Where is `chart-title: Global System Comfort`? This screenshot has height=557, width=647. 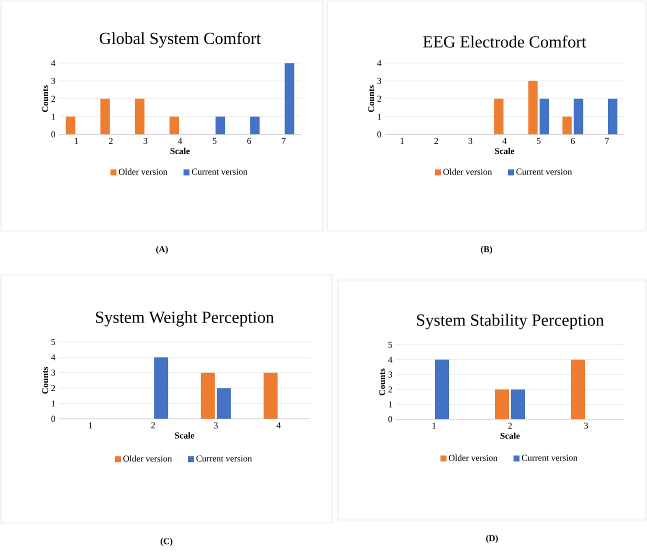 chart-title: Global System Comfort is located at coordinates (180, 40).